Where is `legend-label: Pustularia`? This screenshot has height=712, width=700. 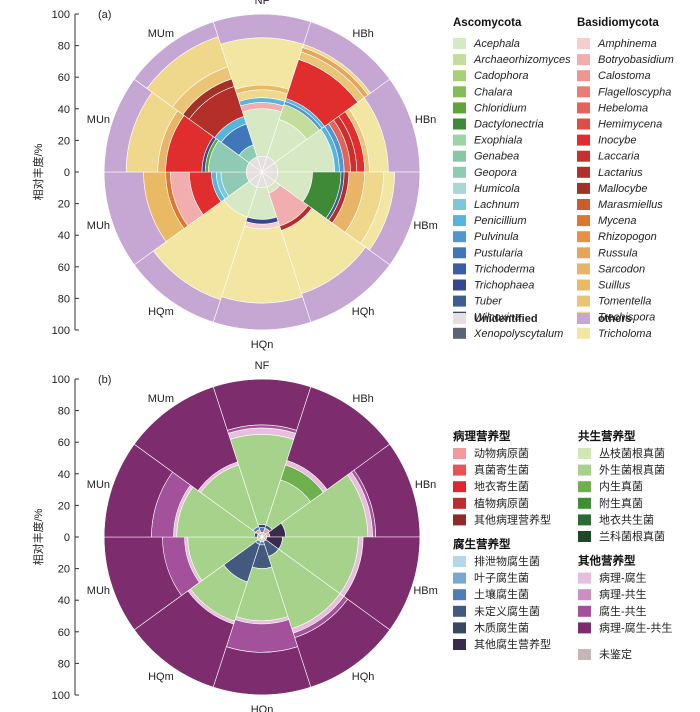
legend-label: Pustularia is located at coordinates (498, 253).